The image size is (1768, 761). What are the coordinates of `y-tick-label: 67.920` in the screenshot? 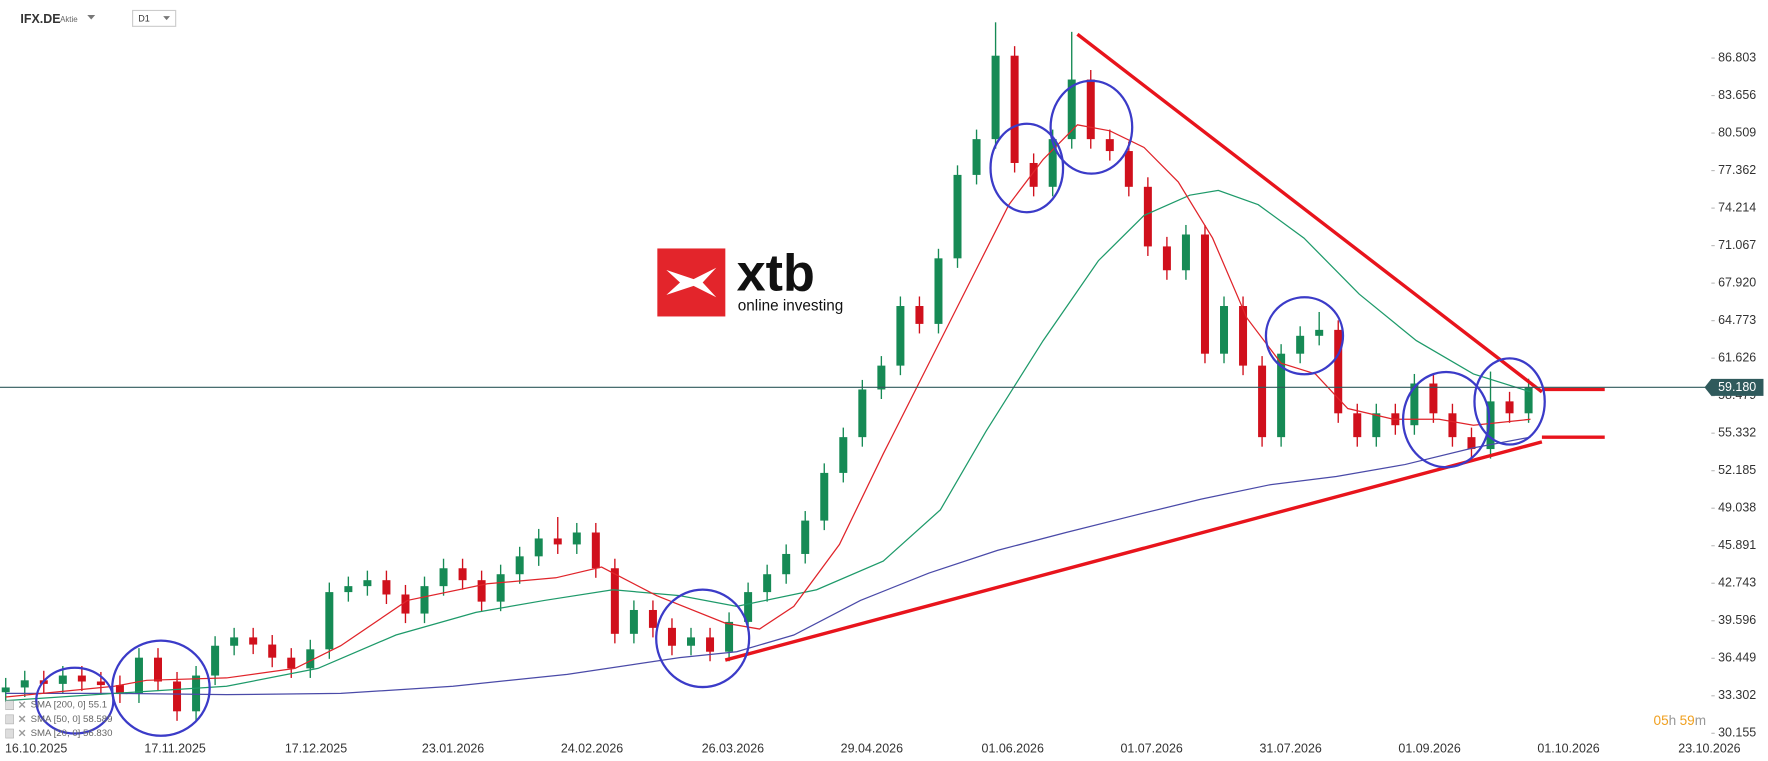 It's located at (1737, 282).